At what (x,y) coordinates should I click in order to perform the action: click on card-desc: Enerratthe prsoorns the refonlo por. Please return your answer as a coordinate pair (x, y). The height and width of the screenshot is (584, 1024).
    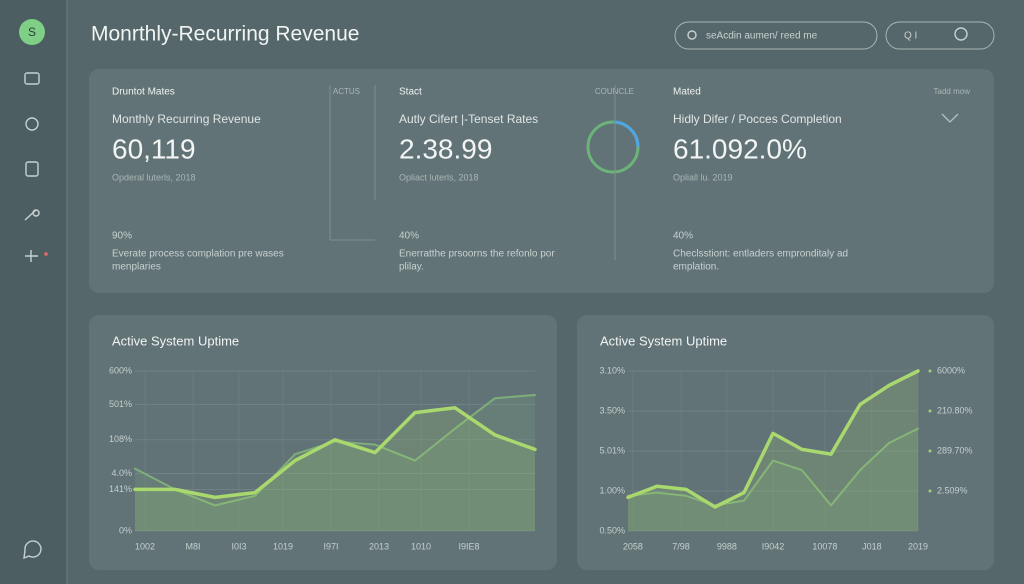
    Looking at the image, I should click on (477, 254).